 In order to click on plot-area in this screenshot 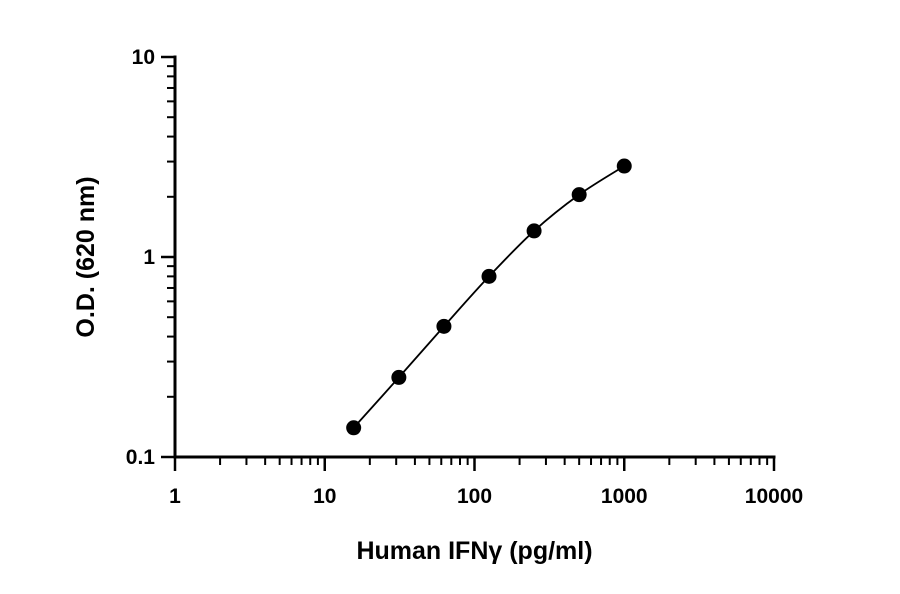, I will do `click(489, 297)`.